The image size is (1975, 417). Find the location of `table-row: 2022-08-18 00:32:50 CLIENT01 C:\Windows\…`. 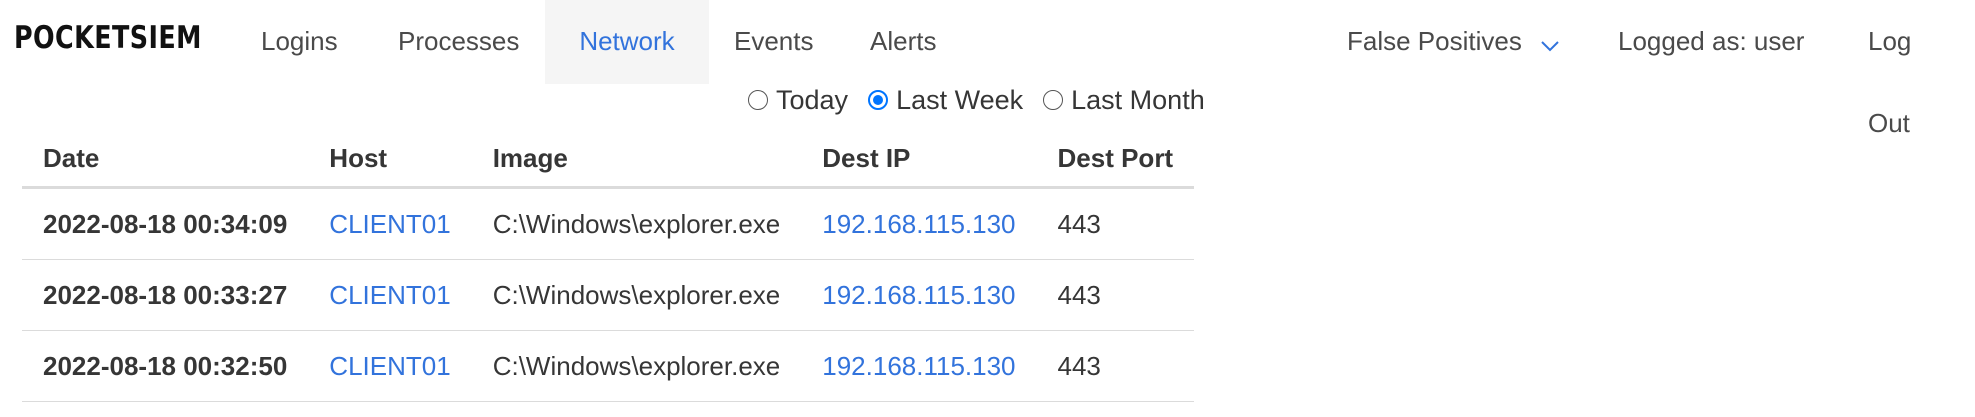

table-row: 2022-08-18 00:32:50 CLIENT01 C:\Windows\… is located at coordinates (608, 366).